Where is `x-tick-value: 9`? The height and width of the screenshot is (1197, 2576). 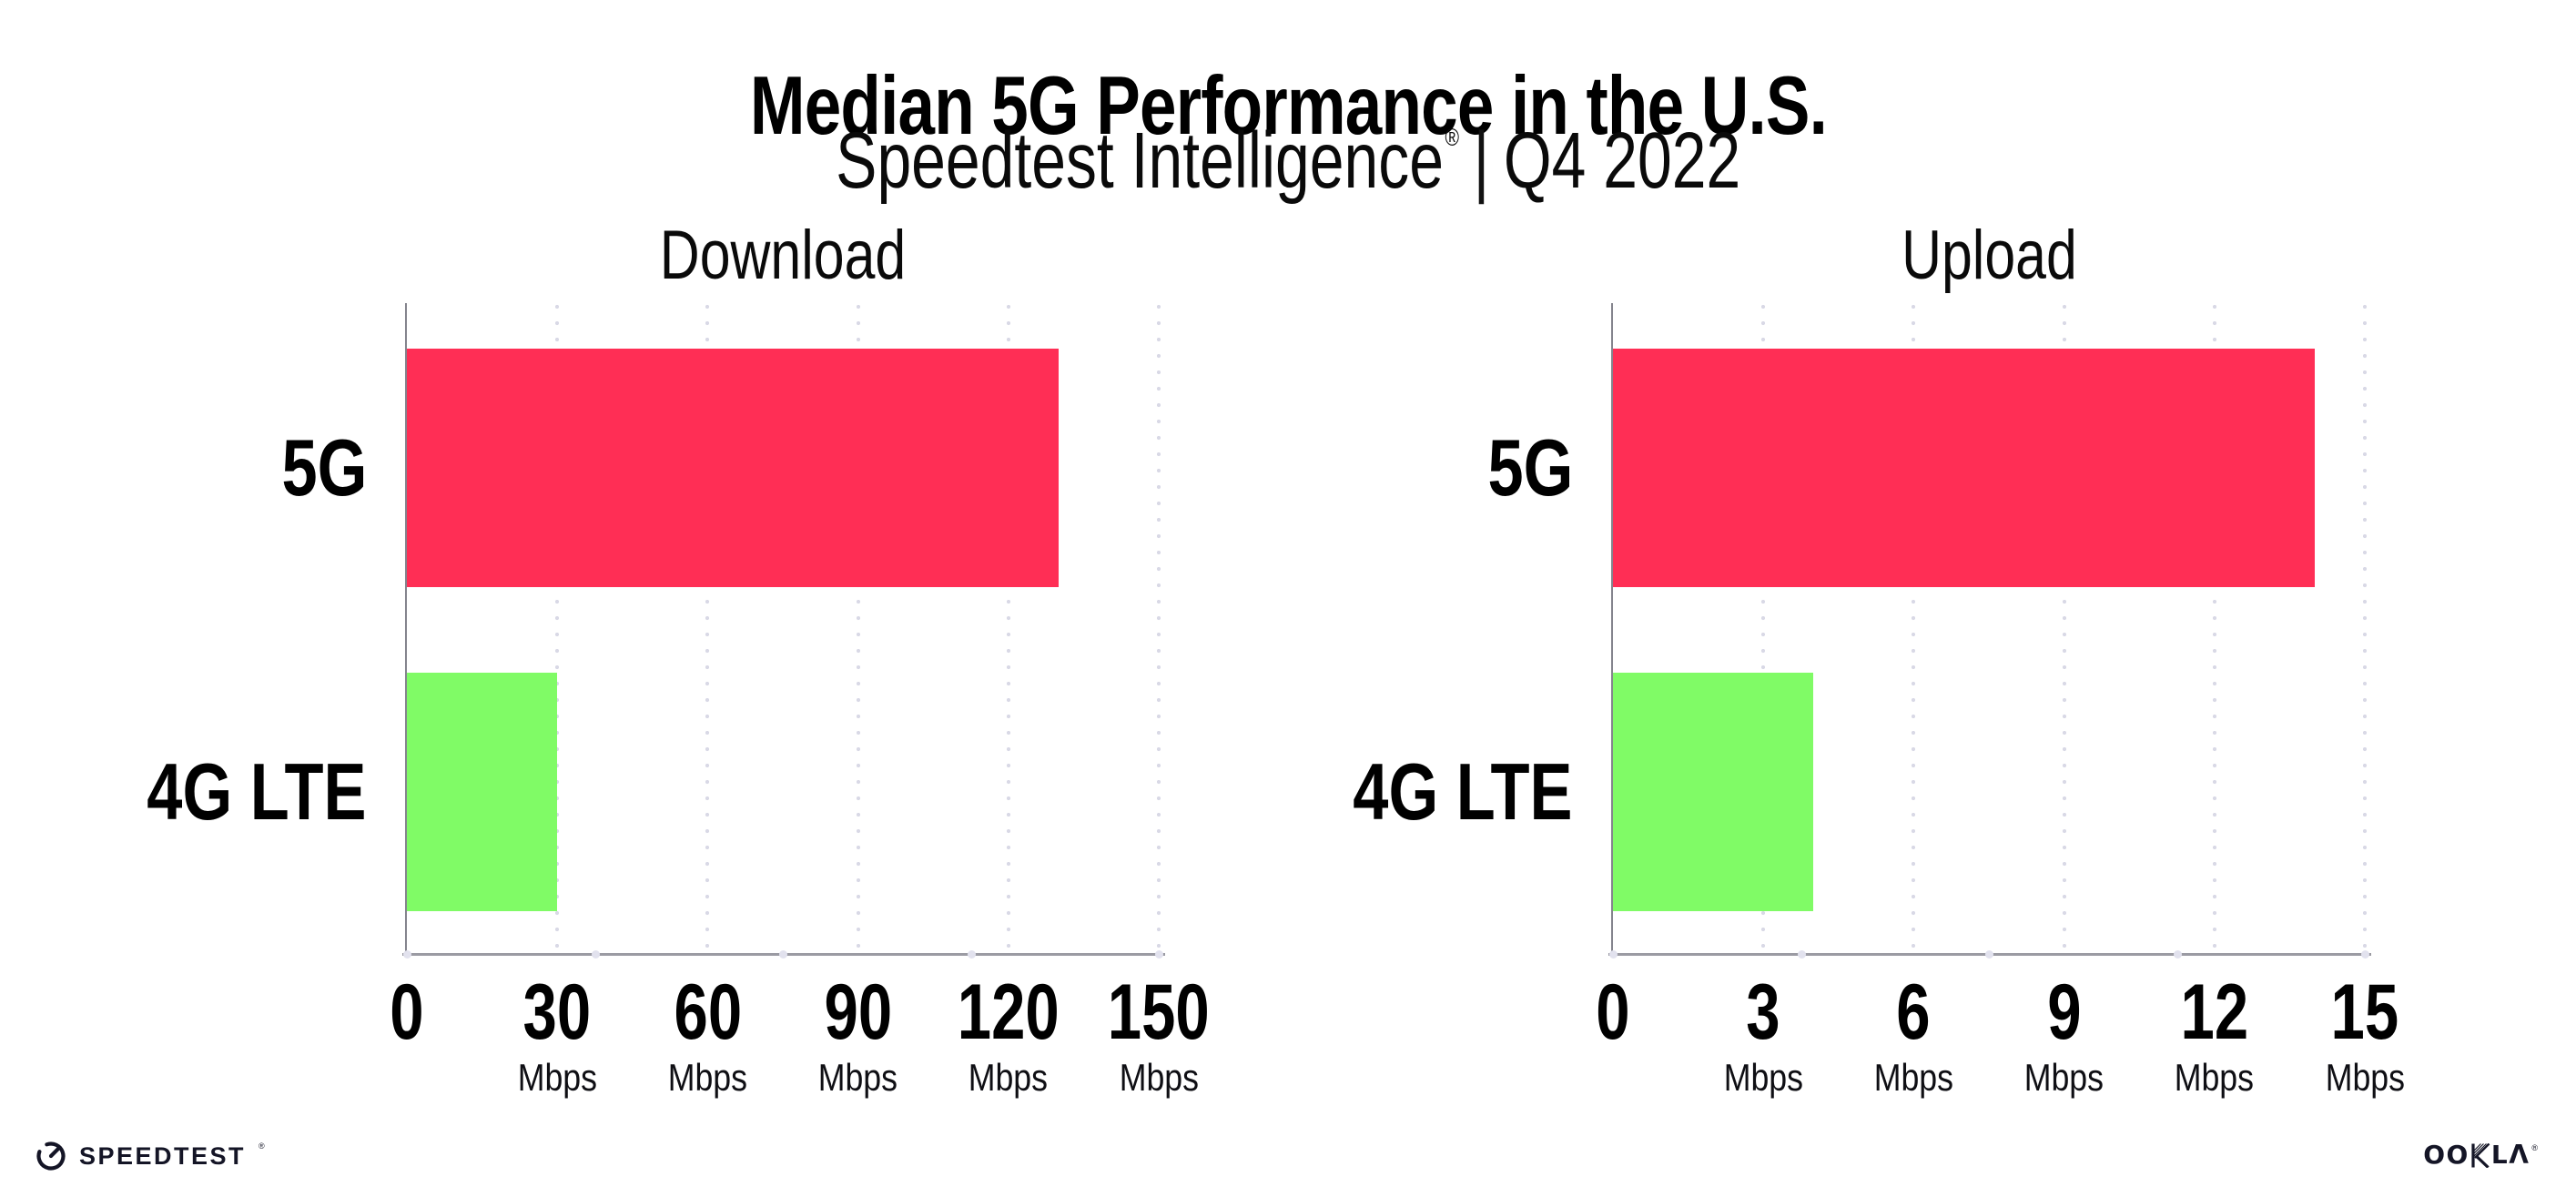 x-tick-value: 9 is located at coordinates (2064, 1012).